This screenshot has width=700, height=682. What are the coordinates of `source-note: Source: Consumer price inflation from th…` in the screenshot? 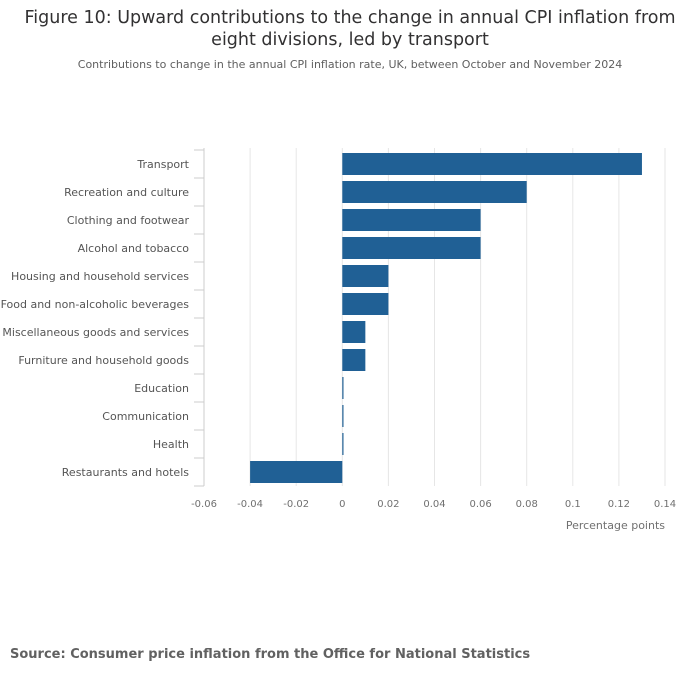 It's located at (270, 654).